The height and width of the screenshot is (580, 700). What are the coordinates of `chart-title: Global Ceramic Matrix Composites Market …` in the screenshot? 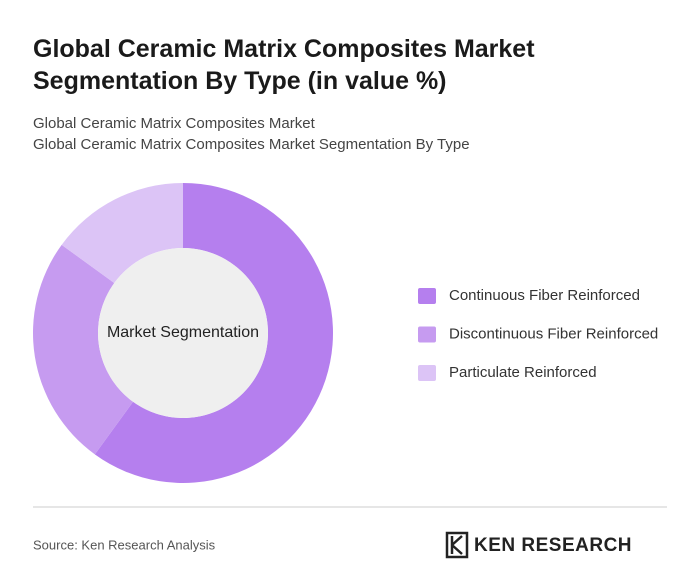 It's located at (284, 65).